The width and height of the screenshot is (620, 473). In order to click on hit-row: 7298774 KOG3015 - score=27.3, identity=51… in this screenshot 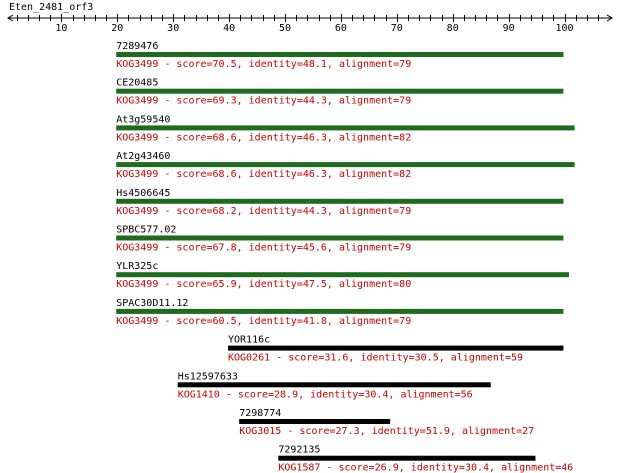, I will do `click(386, 422)`.